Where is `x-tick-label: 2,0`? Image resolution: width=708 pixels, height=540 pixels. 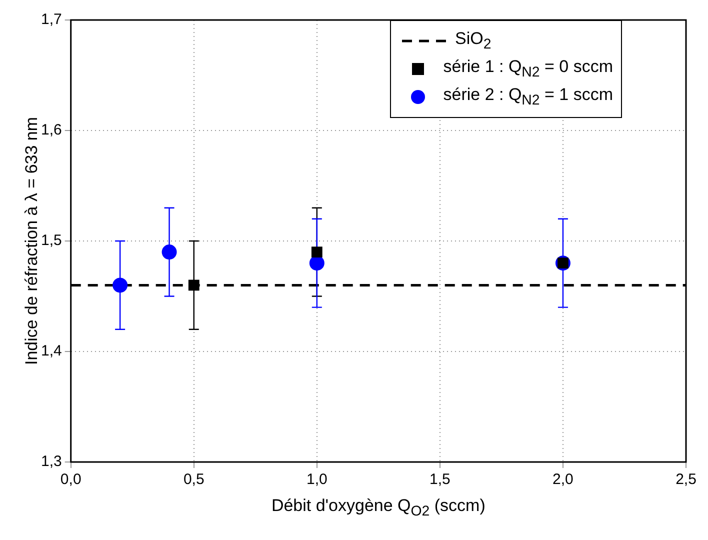
x-tick-label: 2,0 is located at coordinates (563, 479).